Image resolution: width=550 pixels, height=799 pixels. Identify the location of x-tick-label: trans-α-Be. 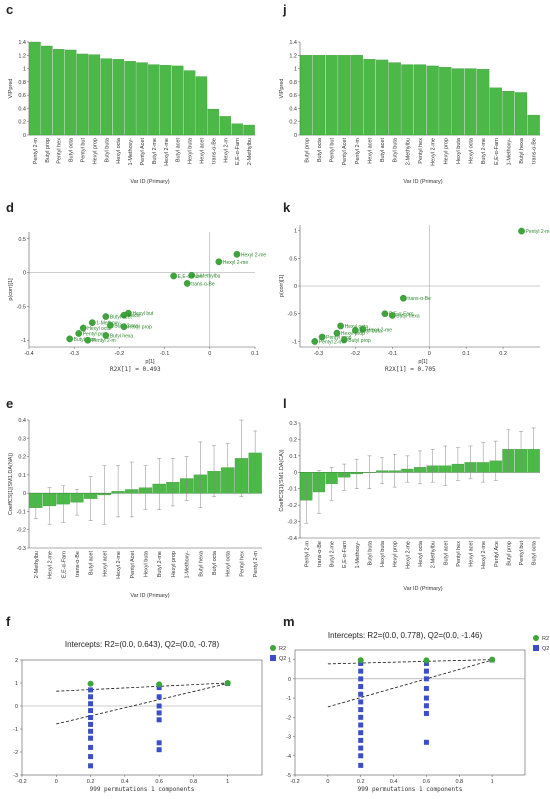
(214, 151).